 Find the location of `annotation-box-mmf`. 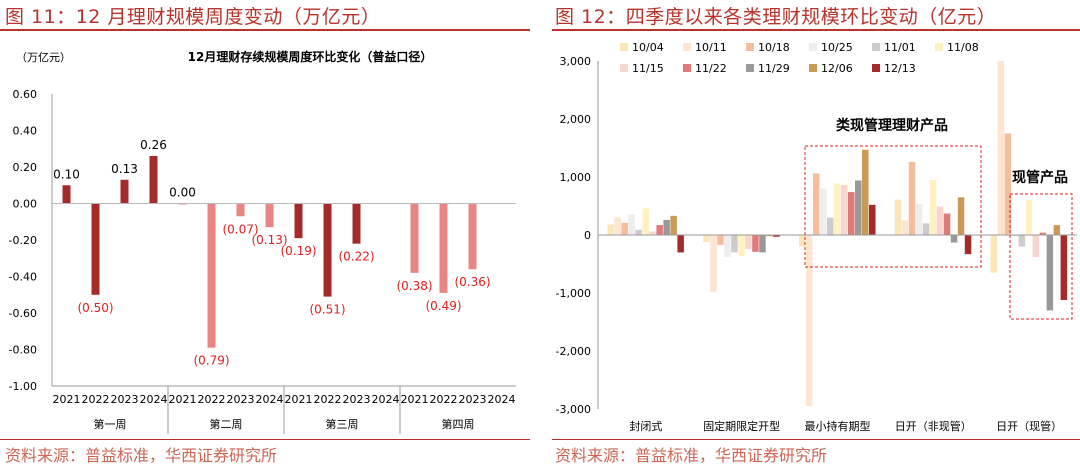

annotation-box-mmf is located at coordinates (1041, 256).